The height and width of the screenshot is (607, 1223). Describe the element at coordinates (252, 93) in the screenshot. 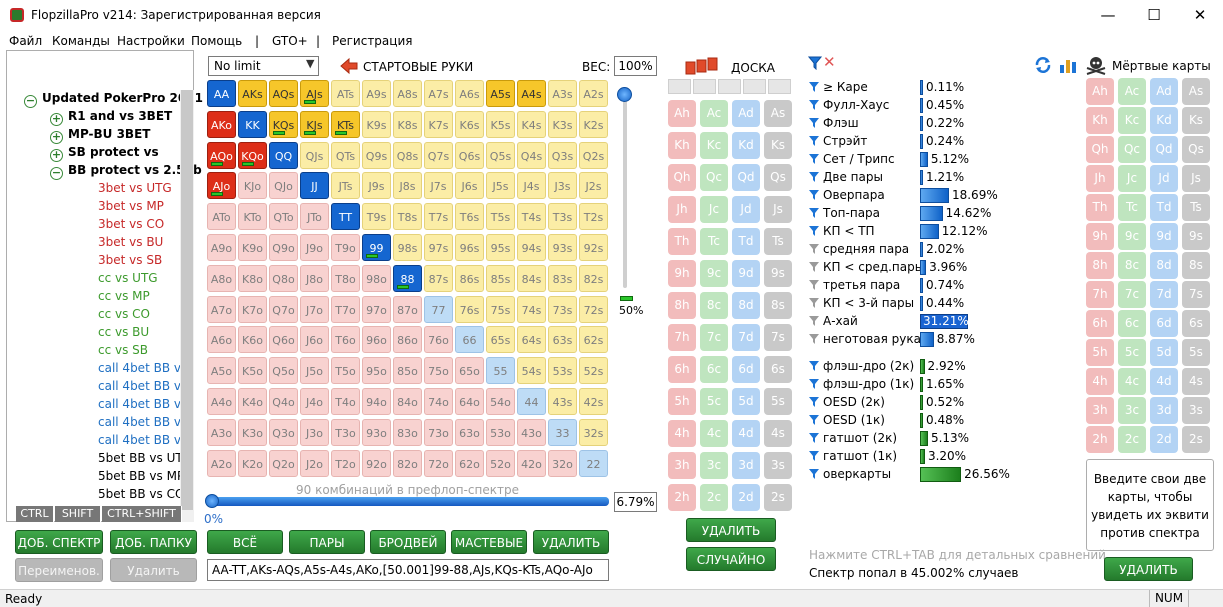

I see `hand-cell: AKs` at that location.